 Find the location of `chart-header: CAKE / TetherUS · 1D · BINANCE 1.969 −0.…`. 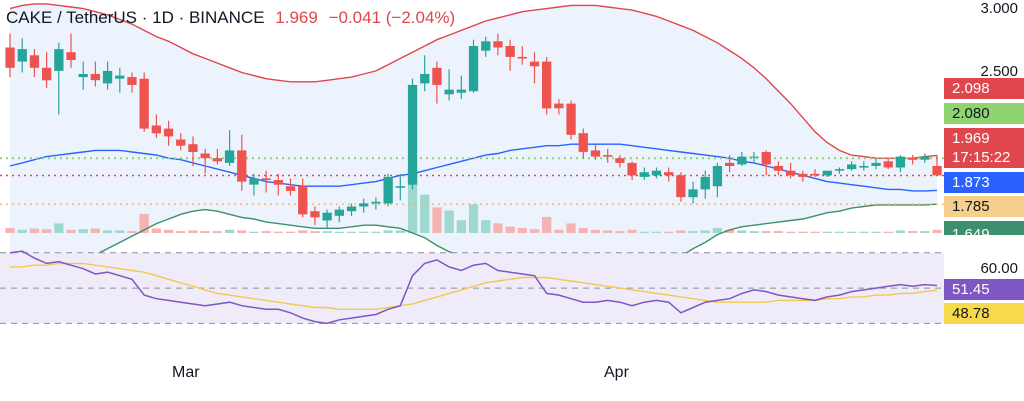

chart-header: CAKE / TetherUS · 1D · BINANCE 1.969 −0.… is located at coordinates (230, 18).